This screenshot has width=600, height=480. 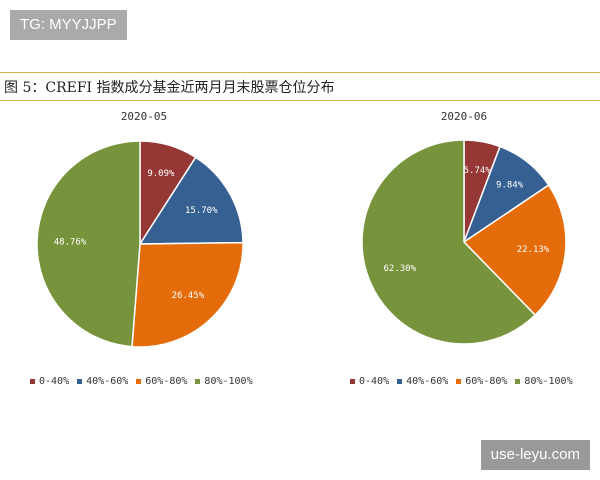 I want to click on legend1-item-1: 40%-60%, so click(x=102, y=381).